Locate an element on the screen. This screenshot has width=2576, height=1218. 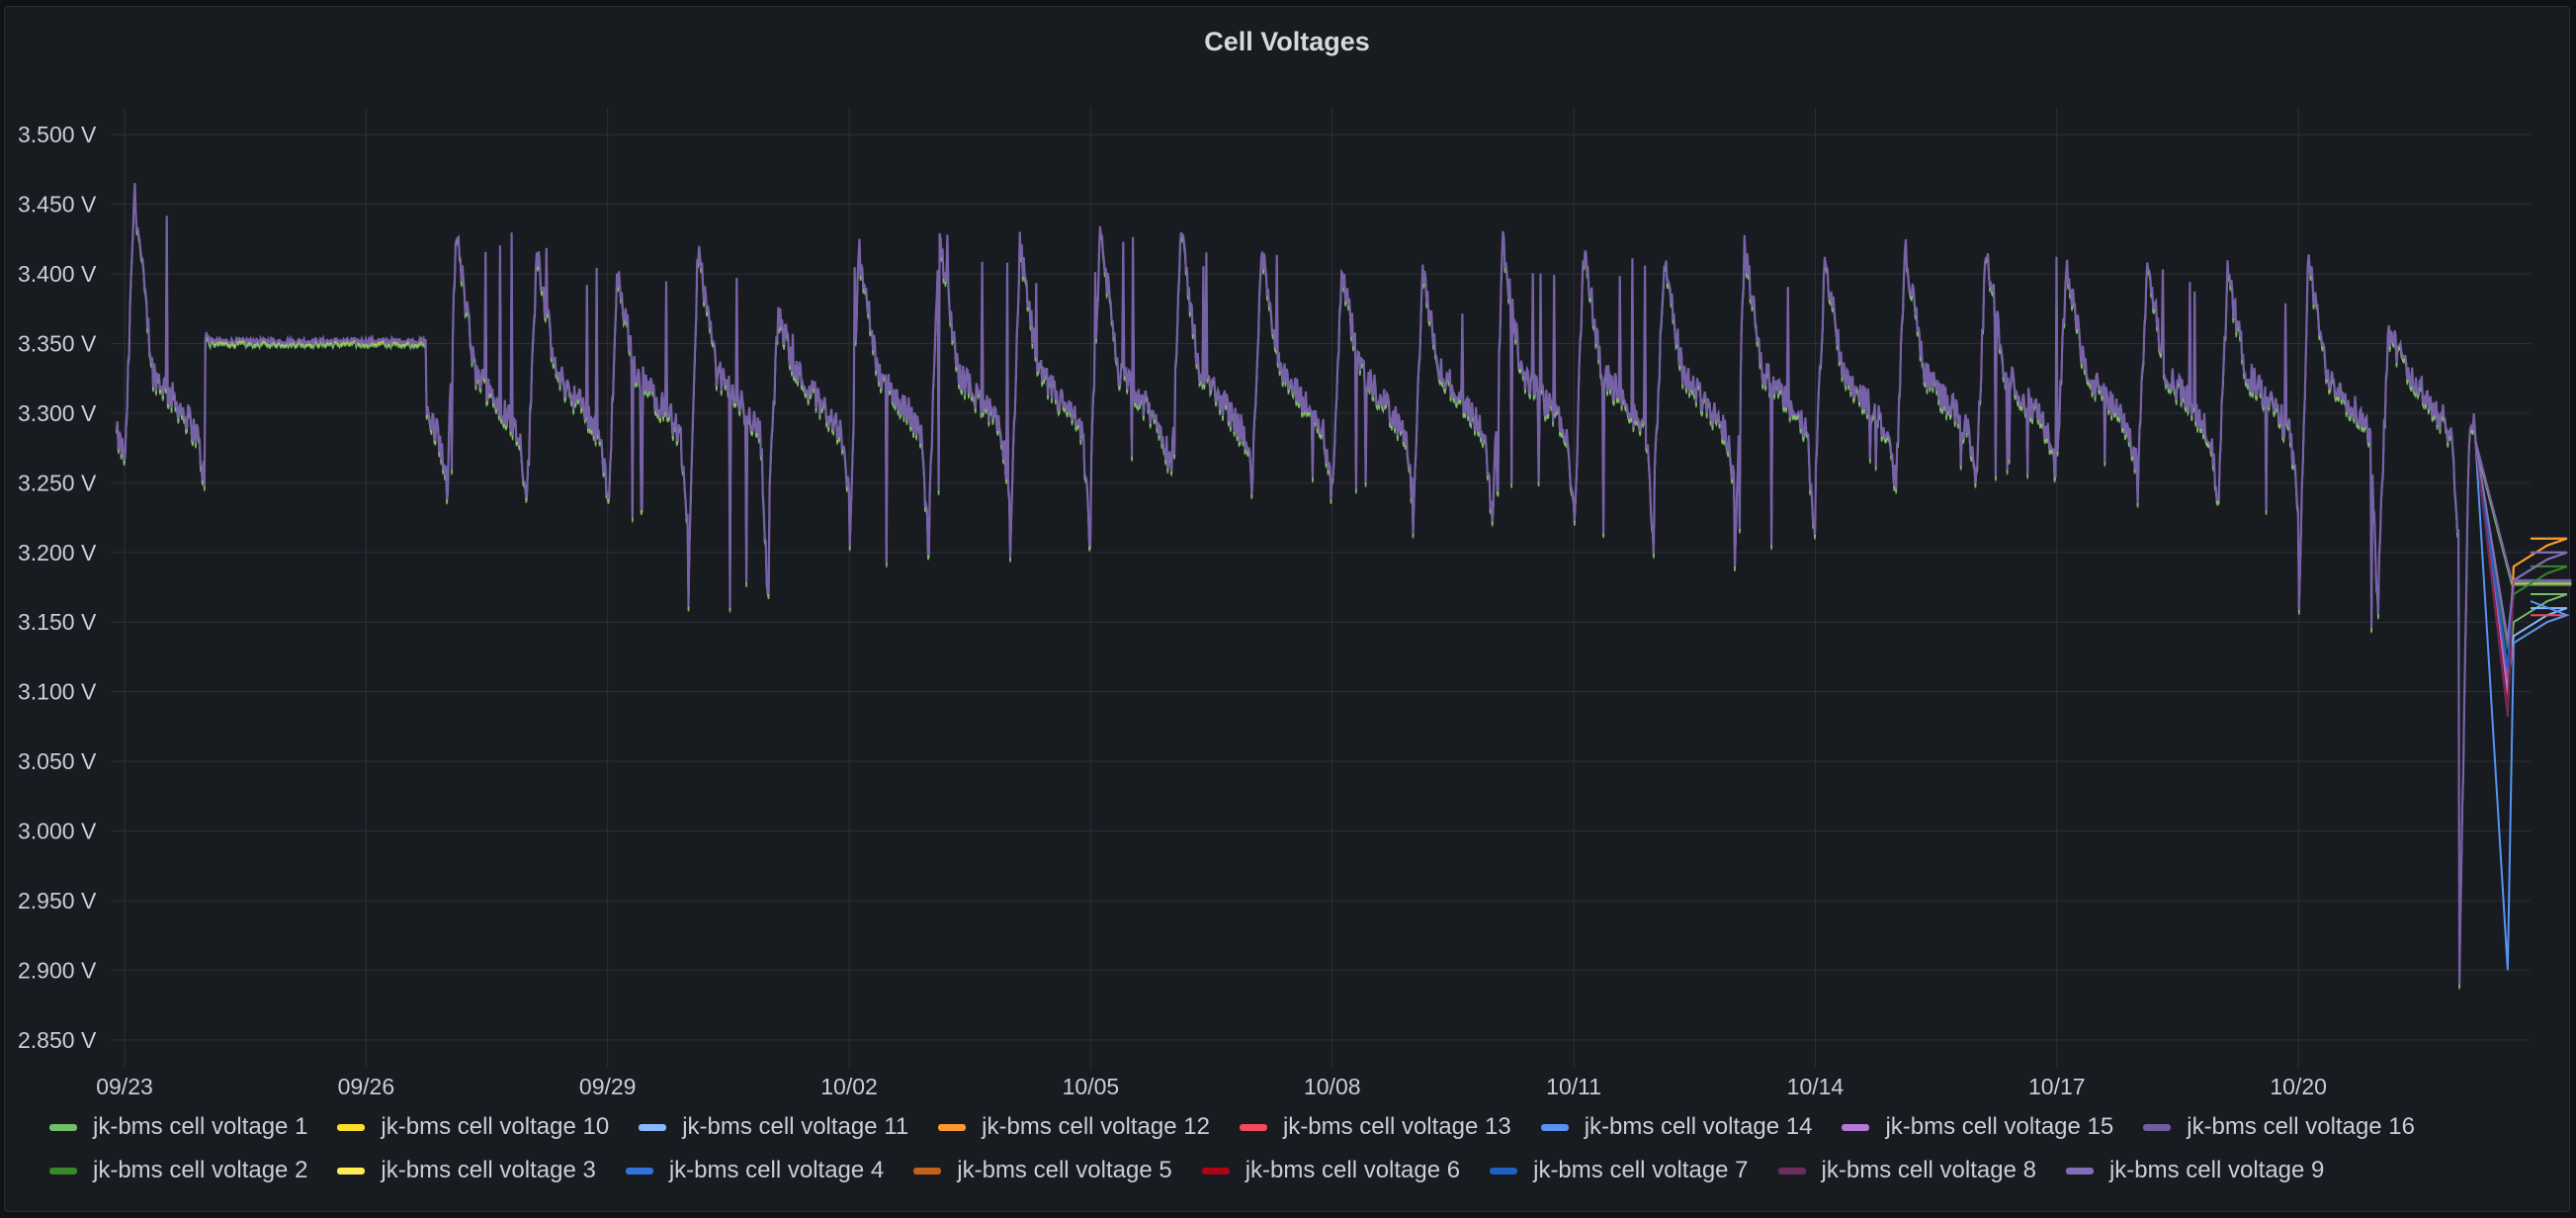
x-tick-label: 10/08 is located at coordinates (1332, 1086).